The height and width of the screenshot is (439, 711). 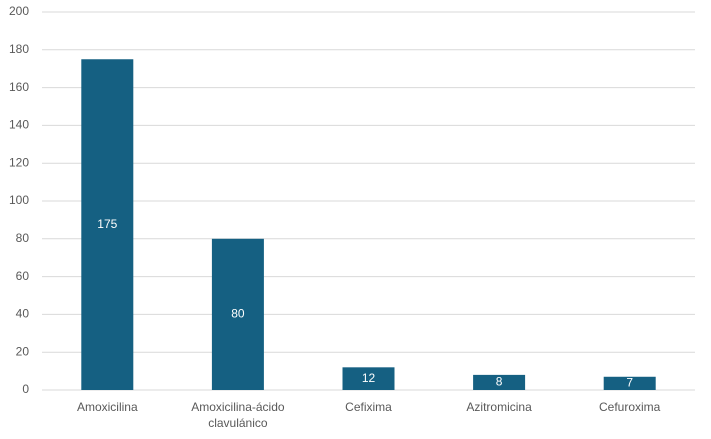 I want to click on y-tick-label: 20, so click(x=23, y=351).